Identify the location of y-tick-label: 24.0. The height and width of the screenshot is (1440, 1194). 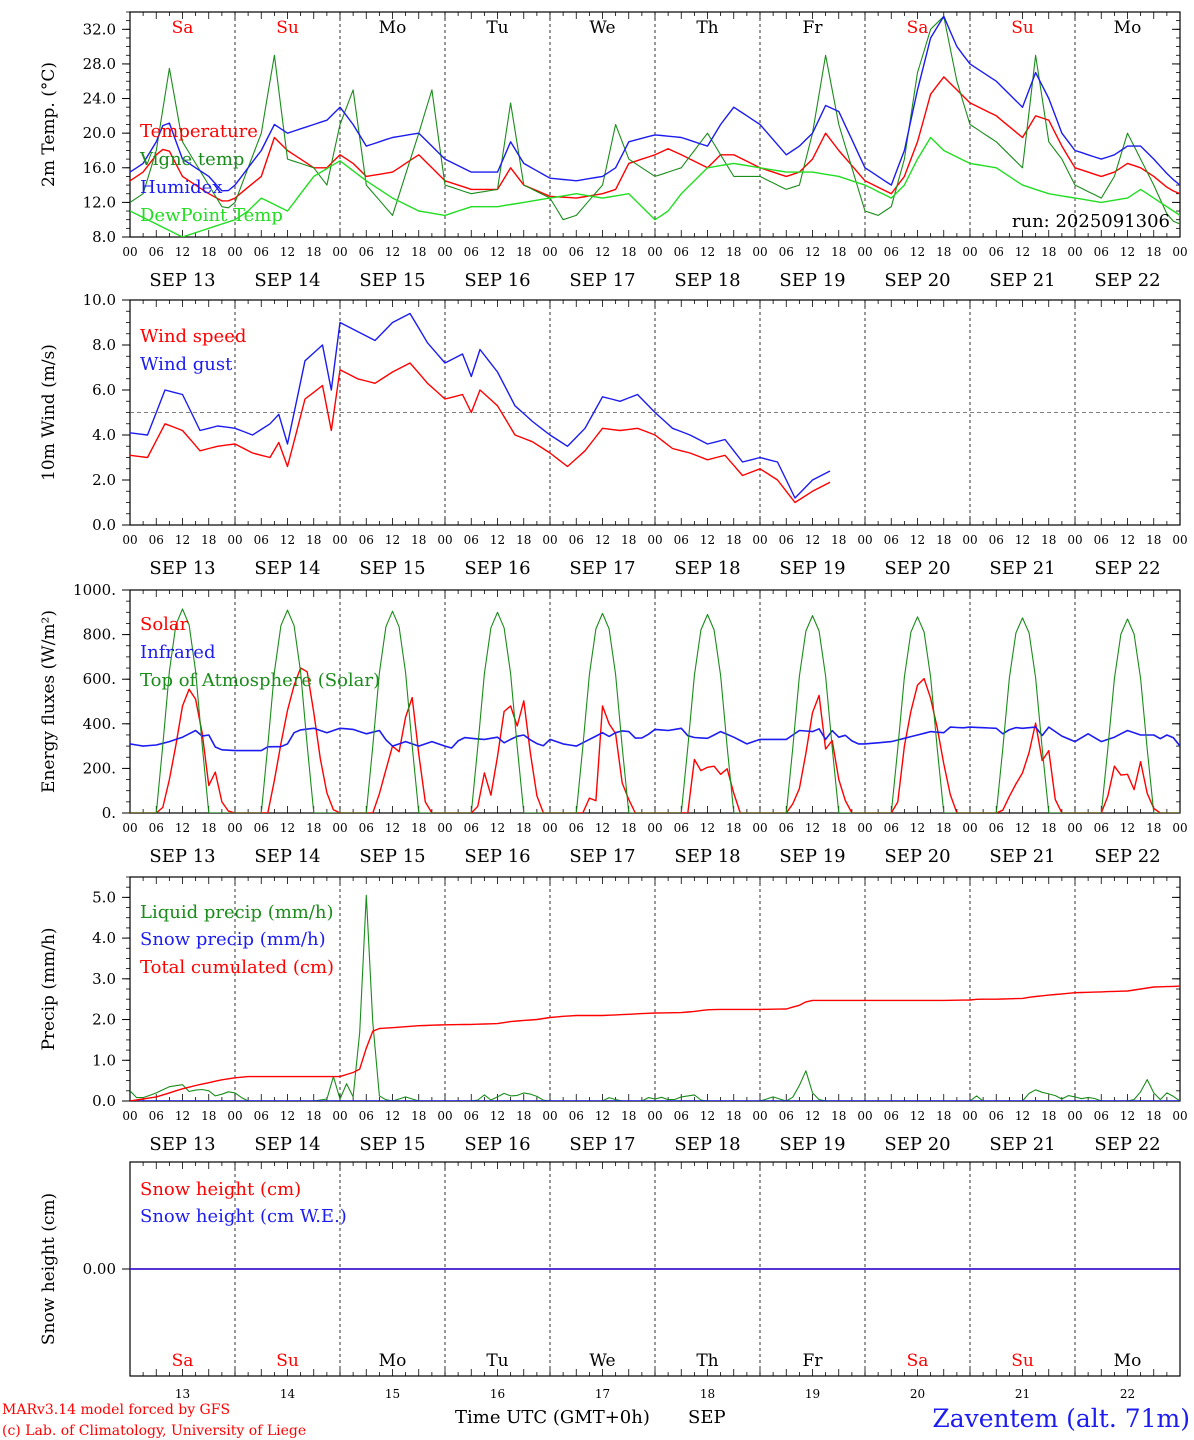
(99, 99).